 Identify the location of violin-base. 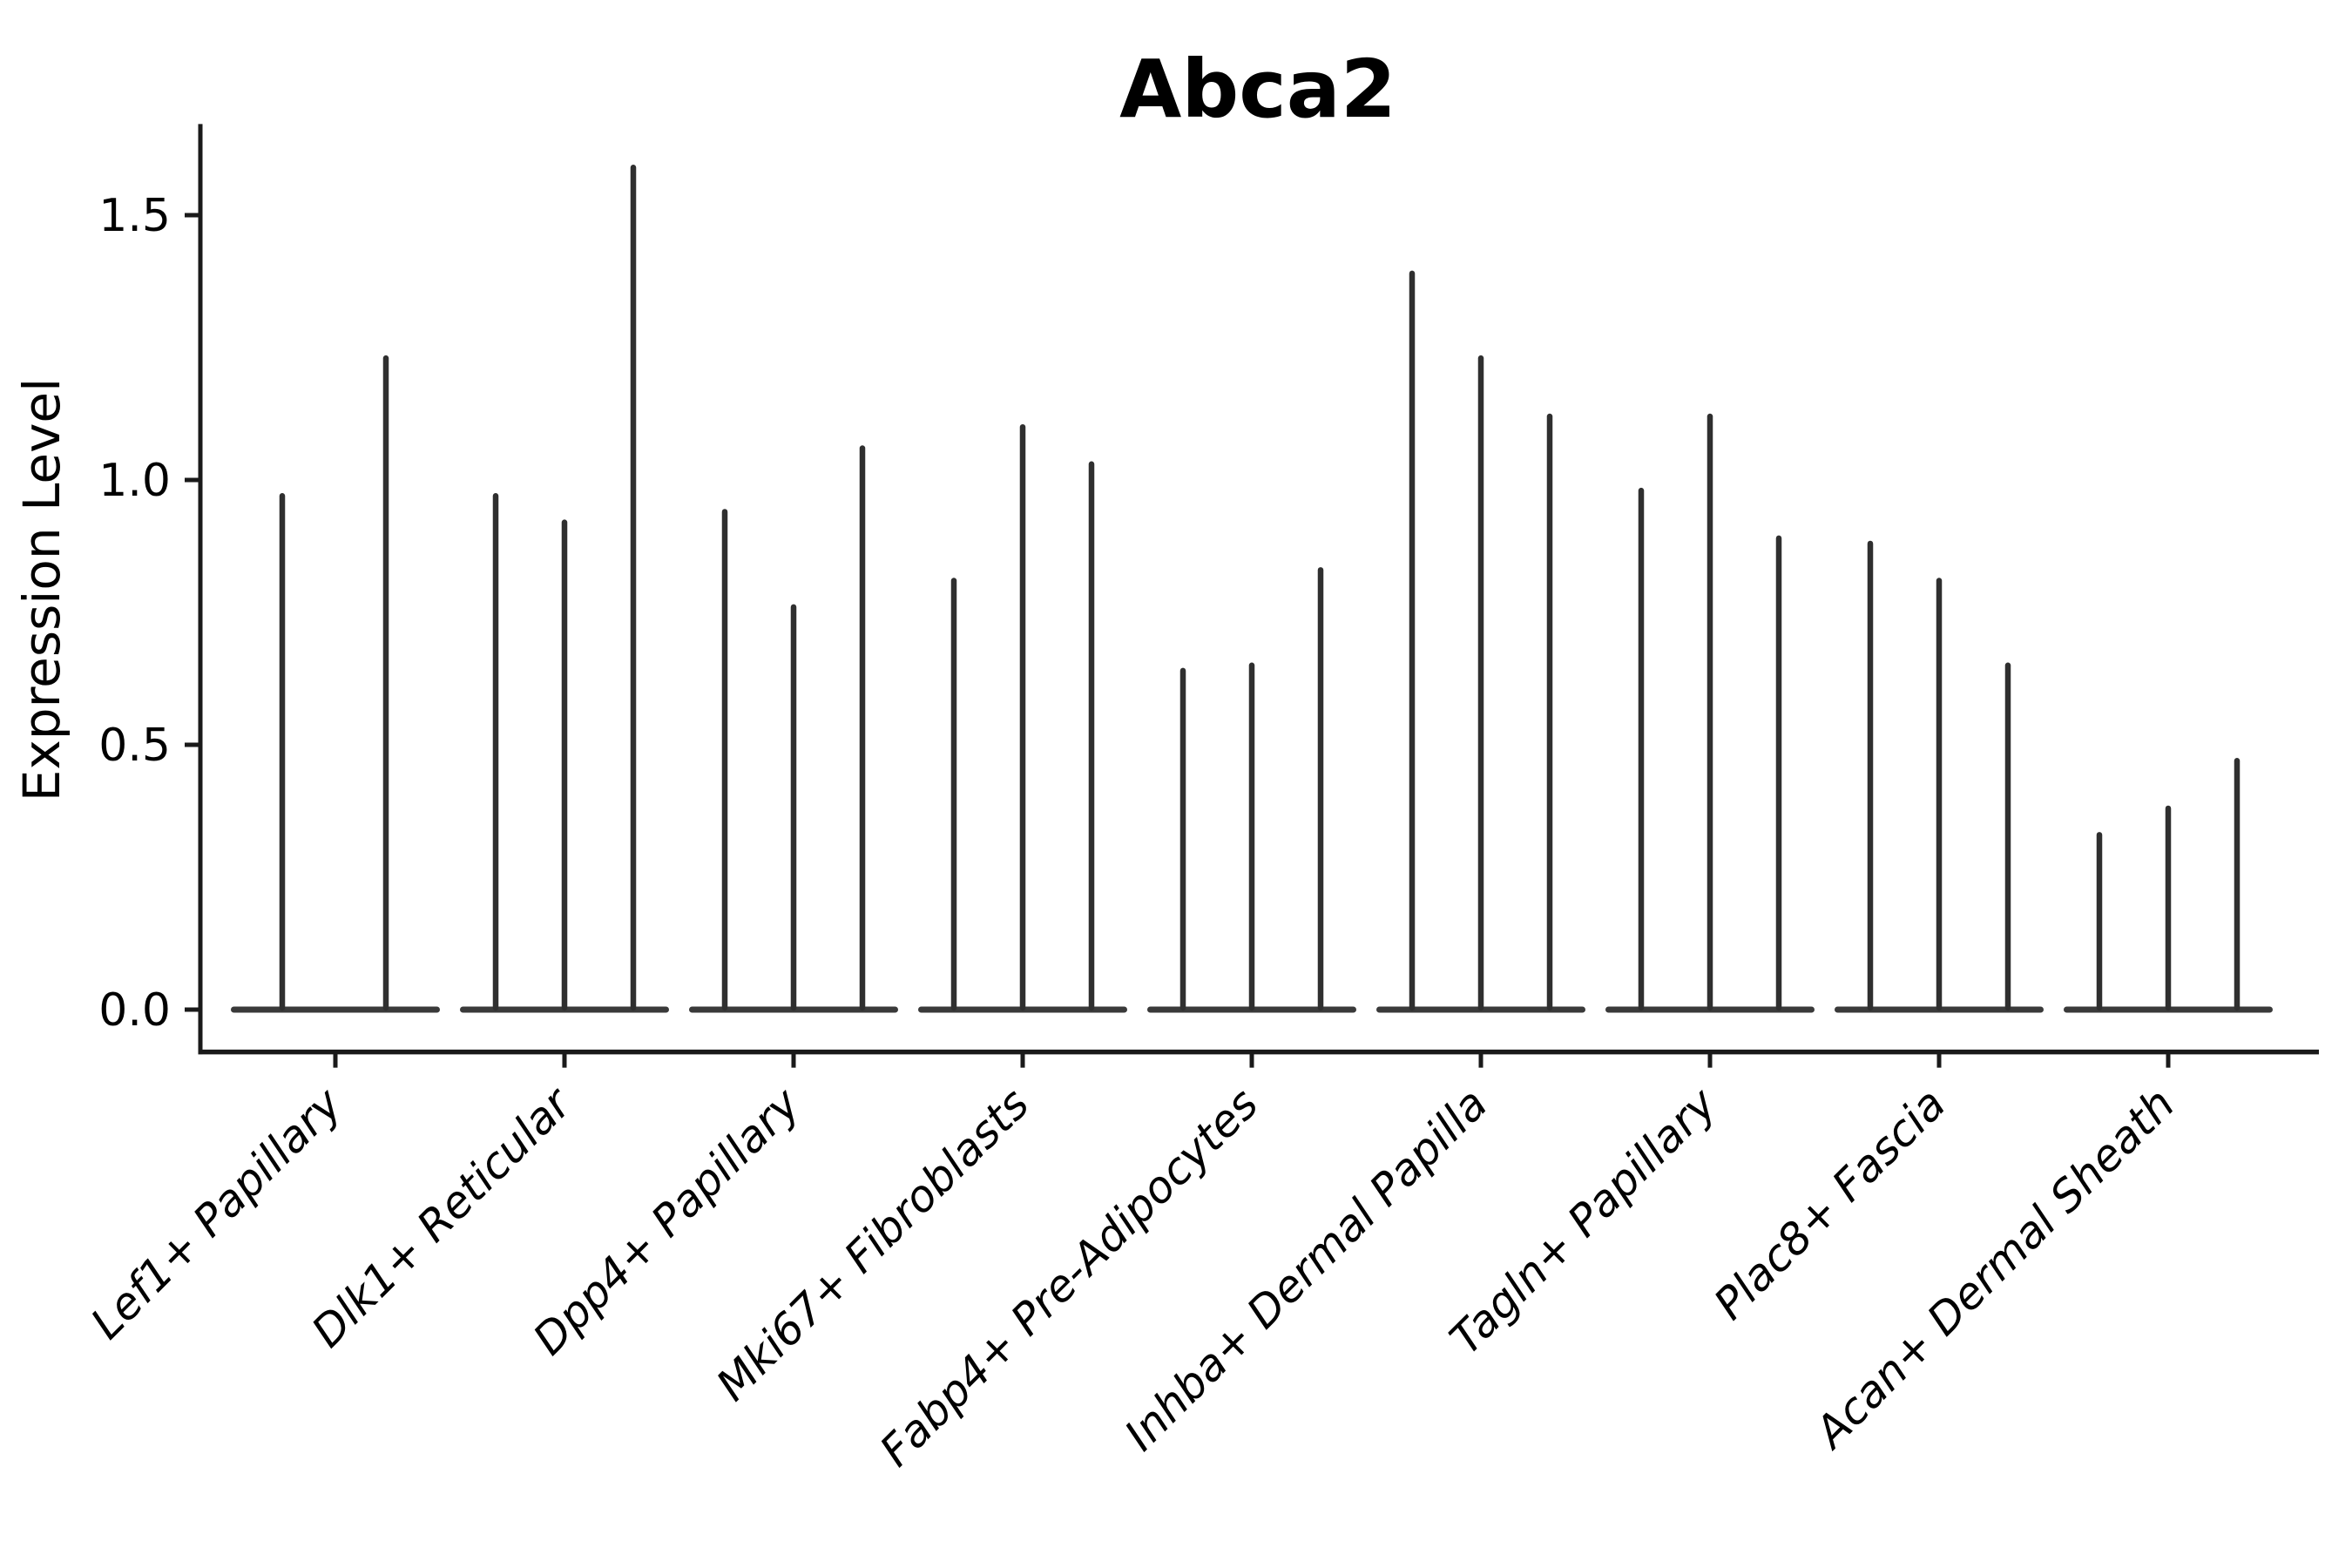
(335, 1009).